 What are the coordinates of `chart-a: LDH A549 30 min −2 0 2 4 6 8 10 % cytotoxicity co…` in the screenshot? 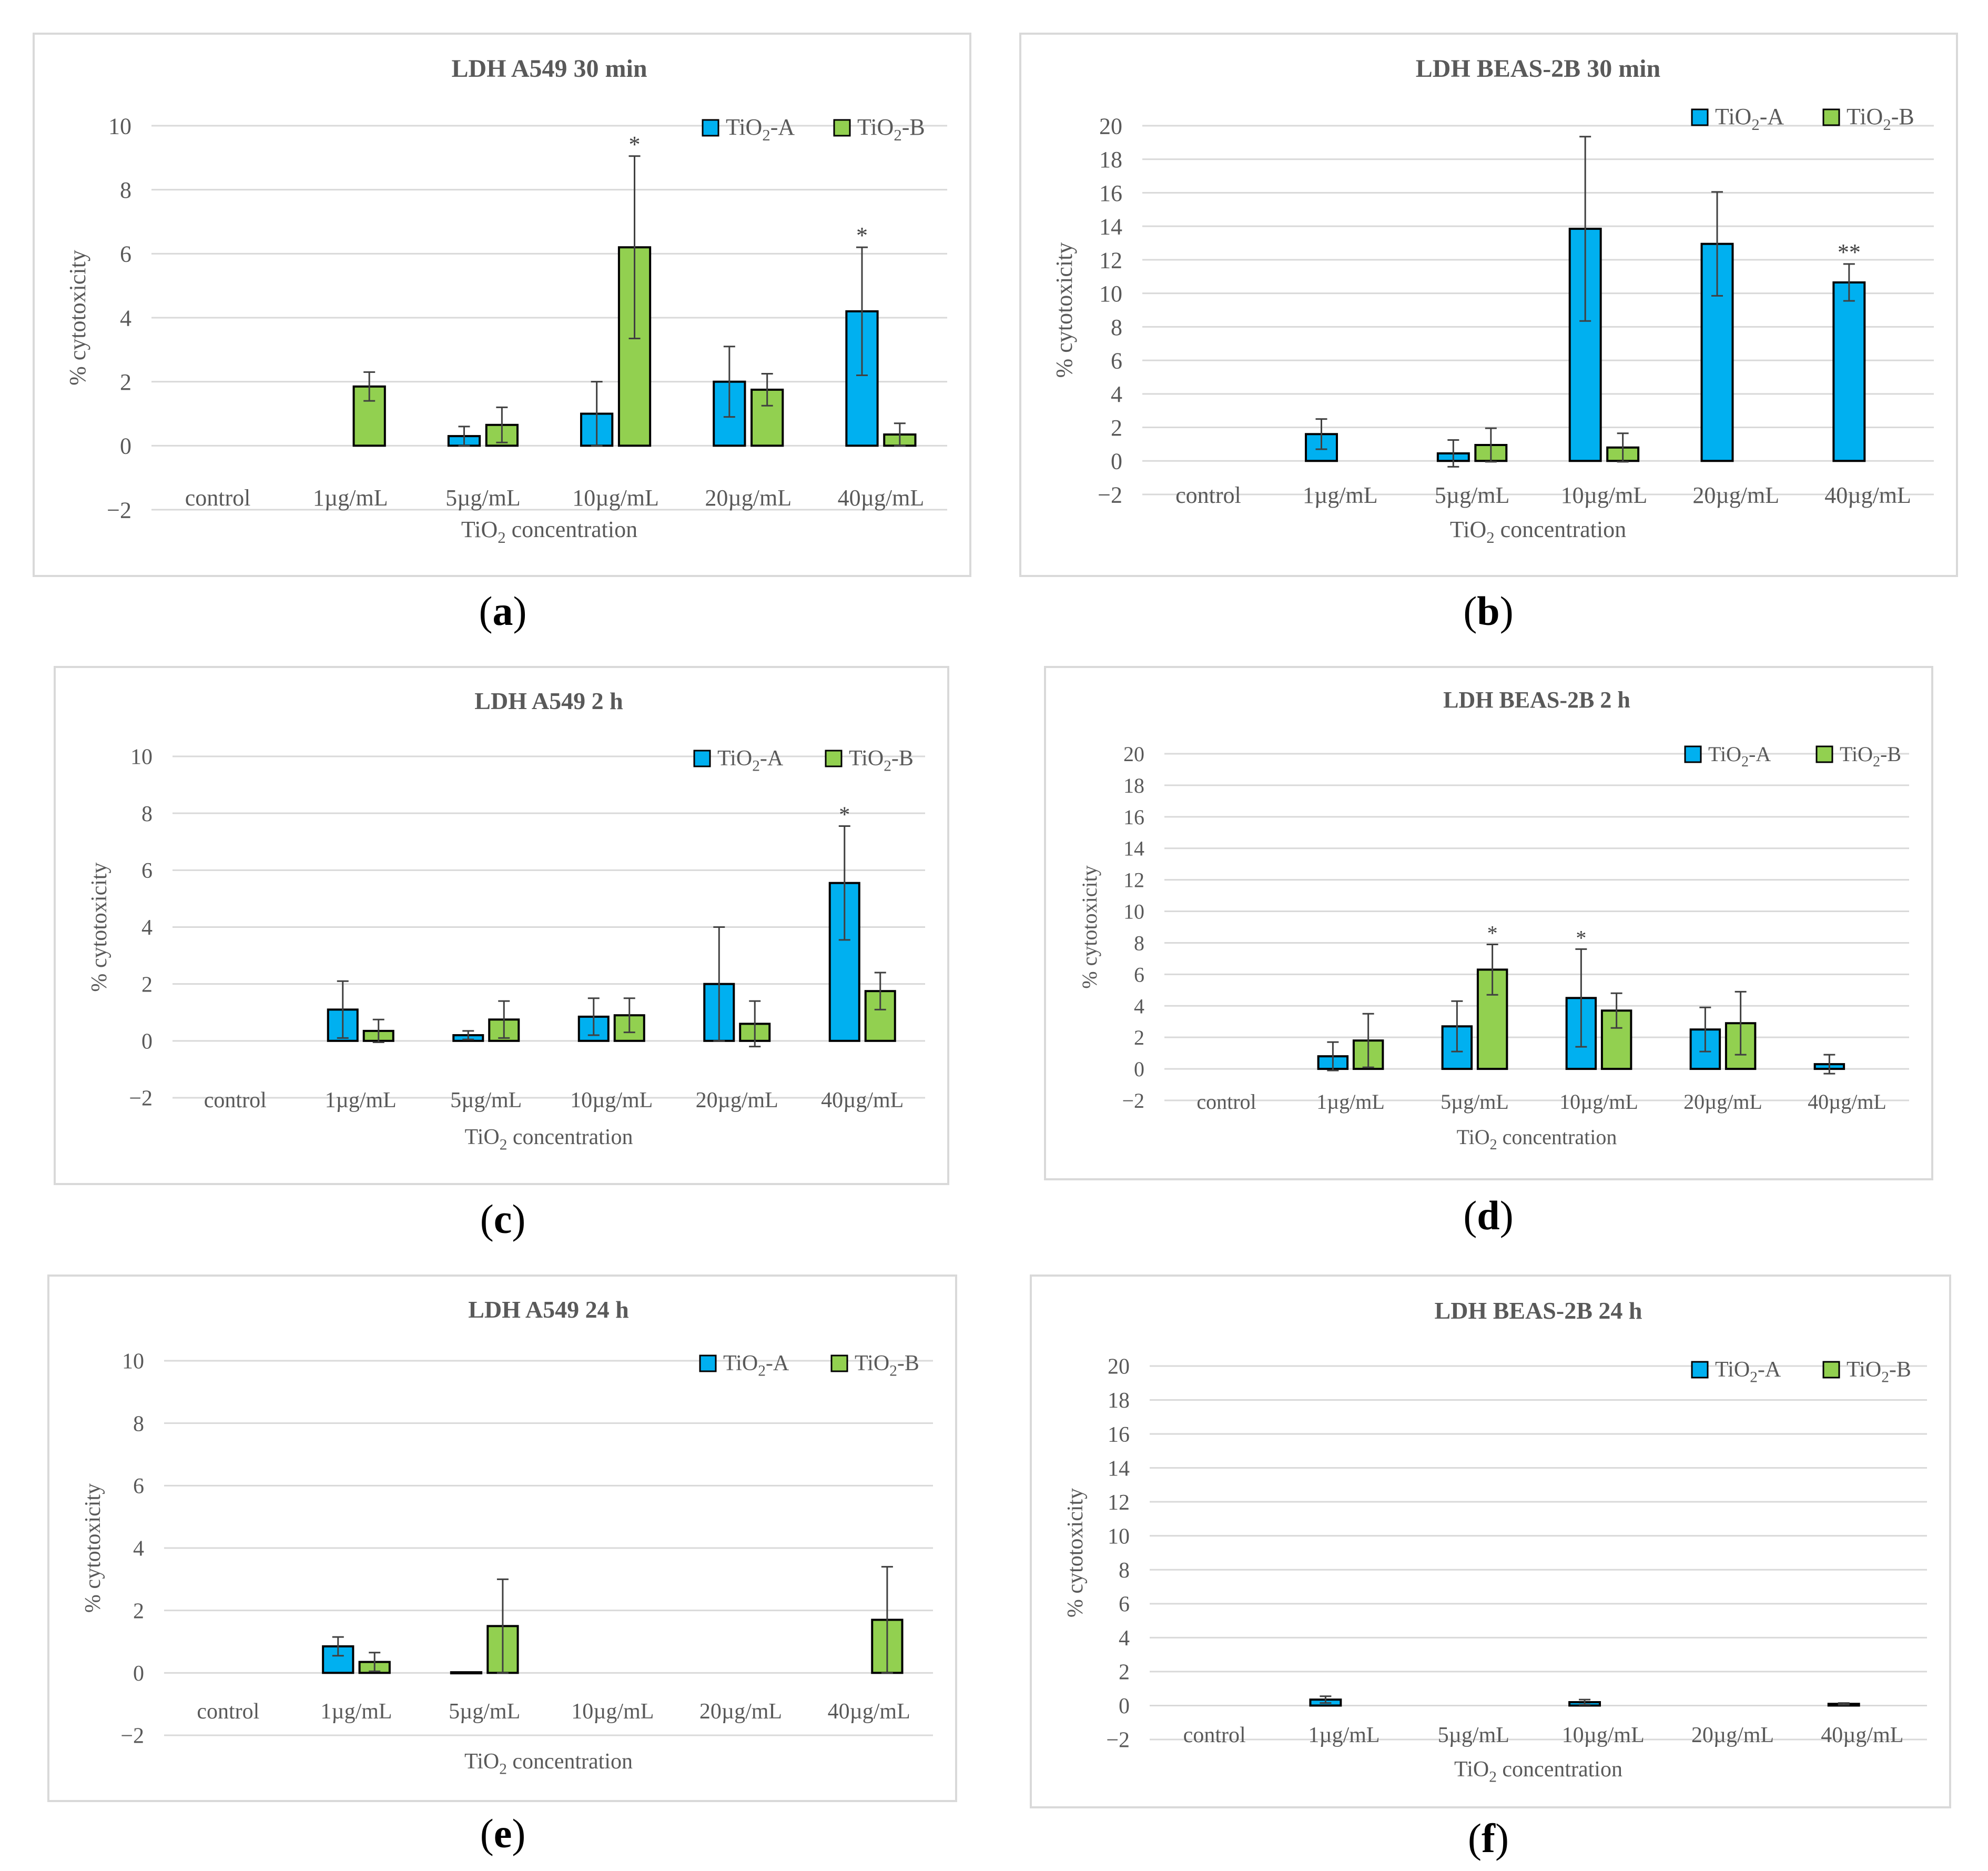 It's located at (506, 301).